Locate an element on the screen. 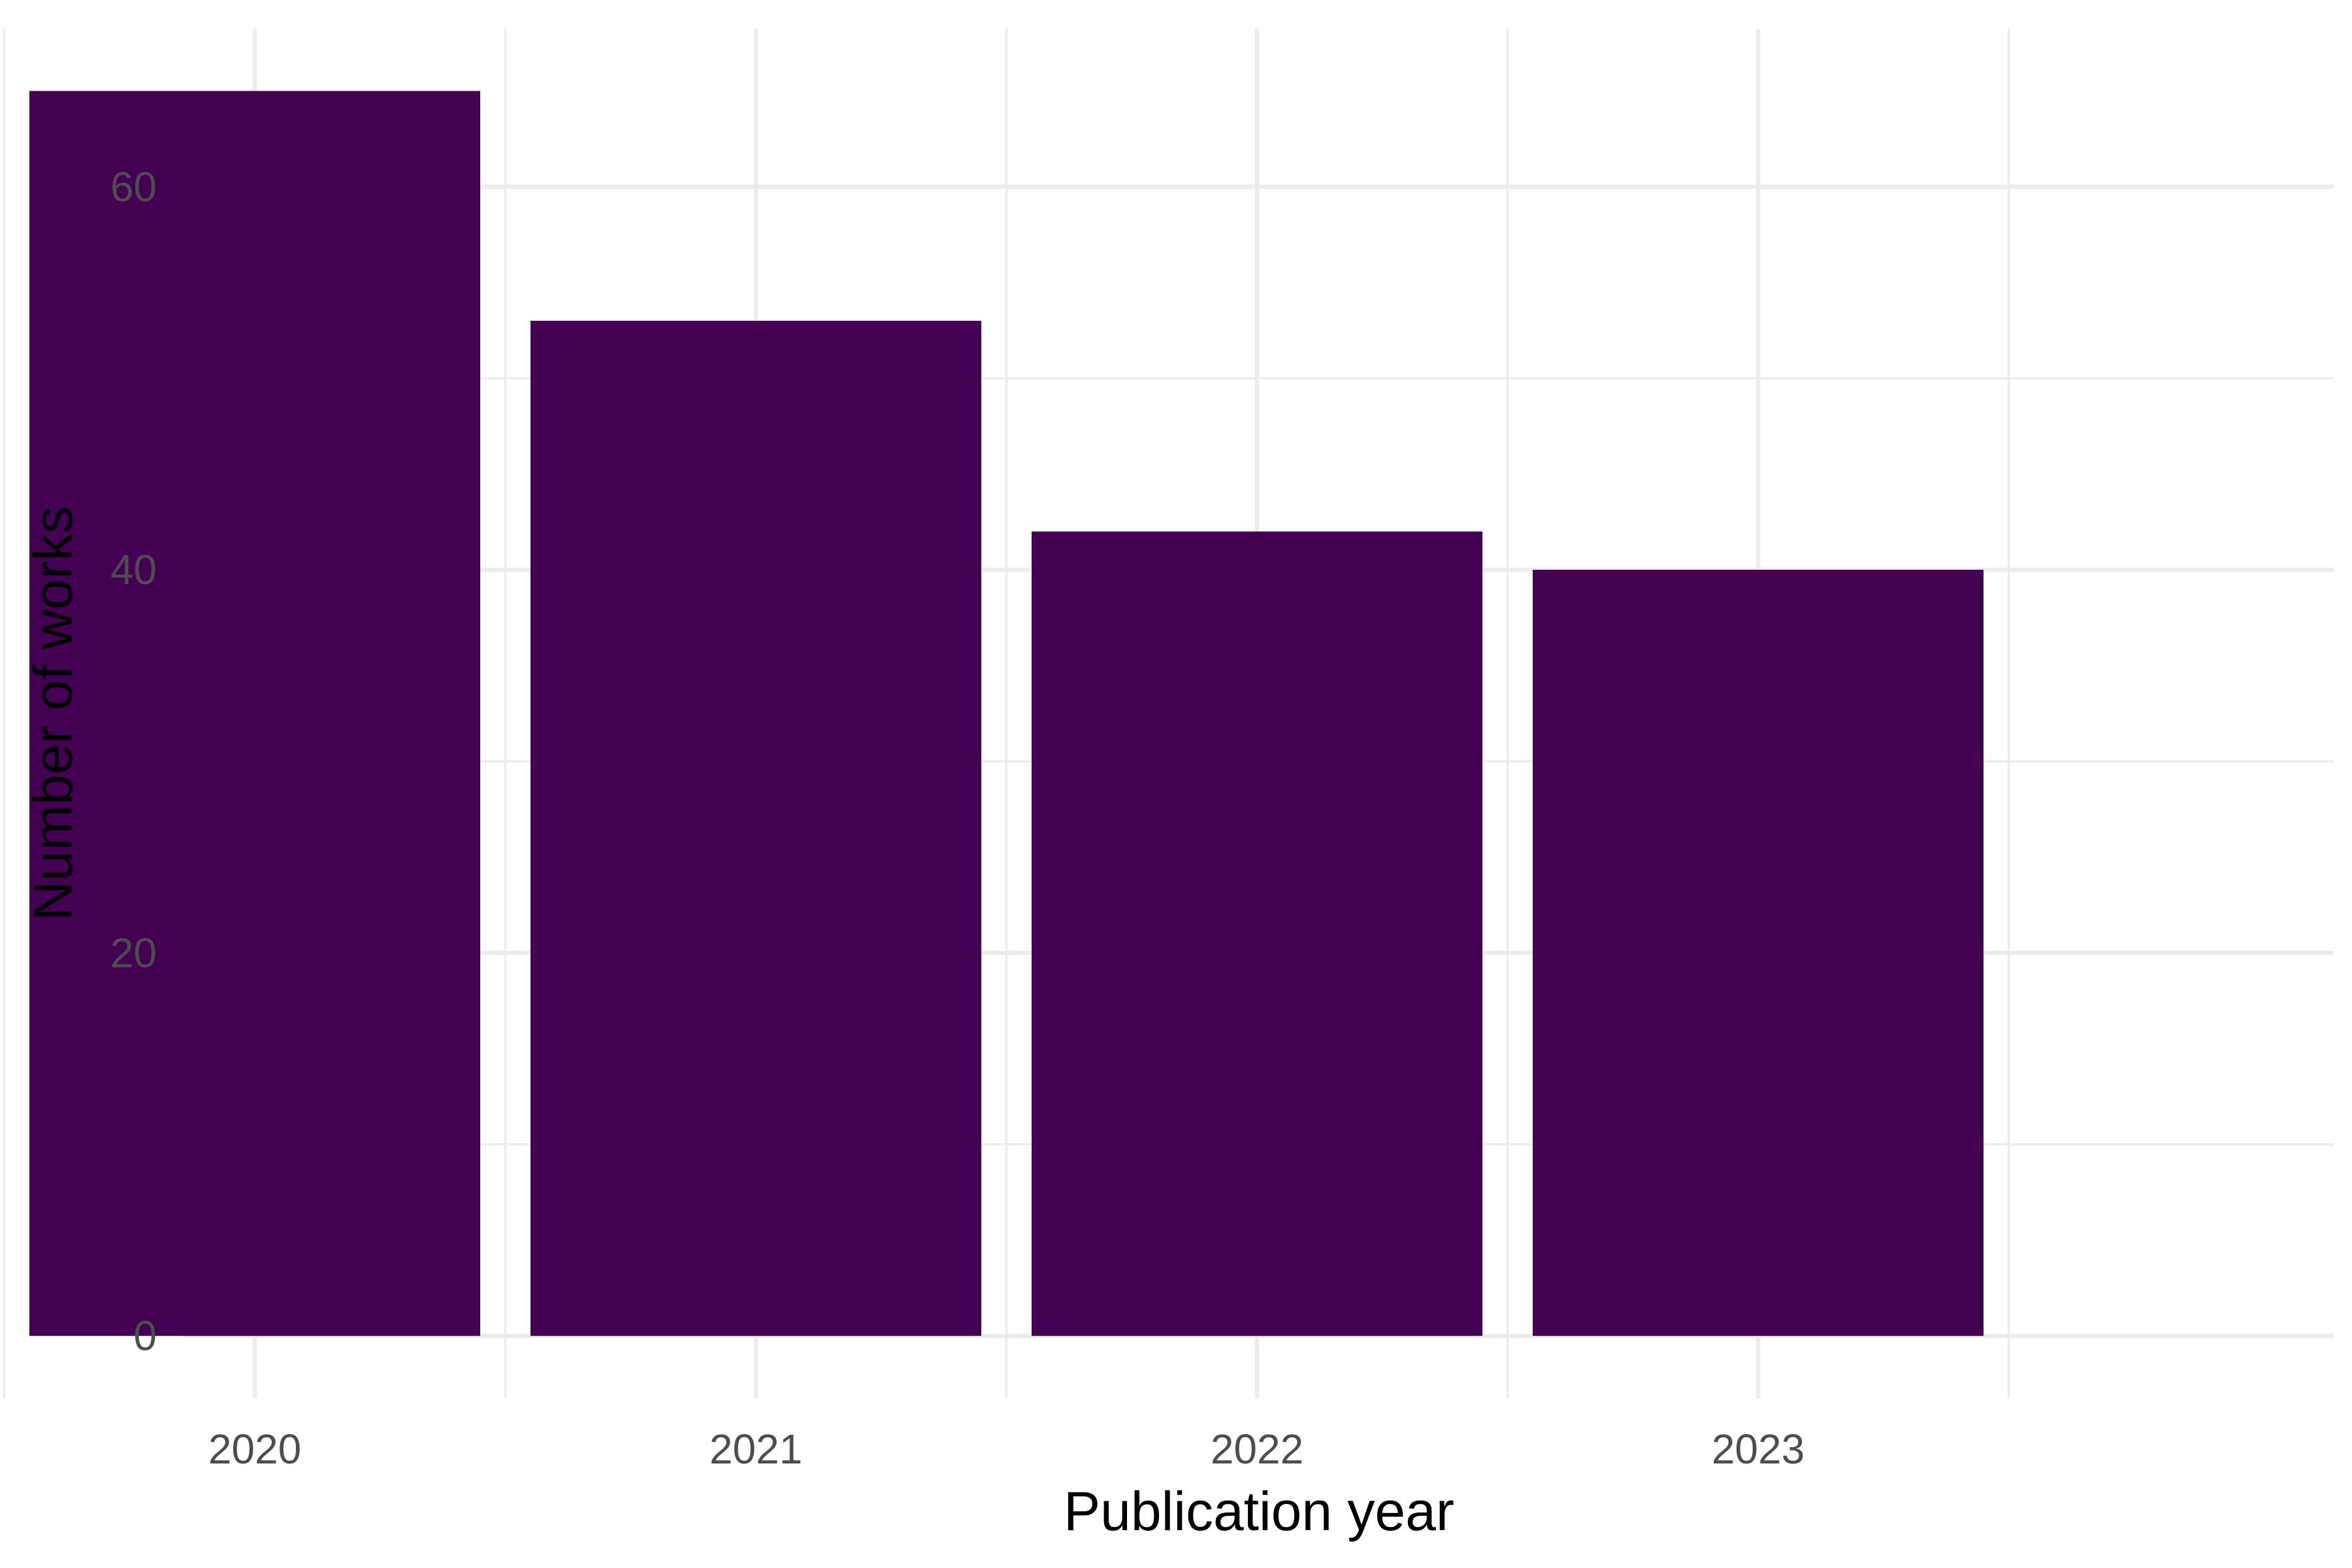 This screenshot has height=1568, width=2352. y-tick-label: 40 is located at coordinates (133, 569).